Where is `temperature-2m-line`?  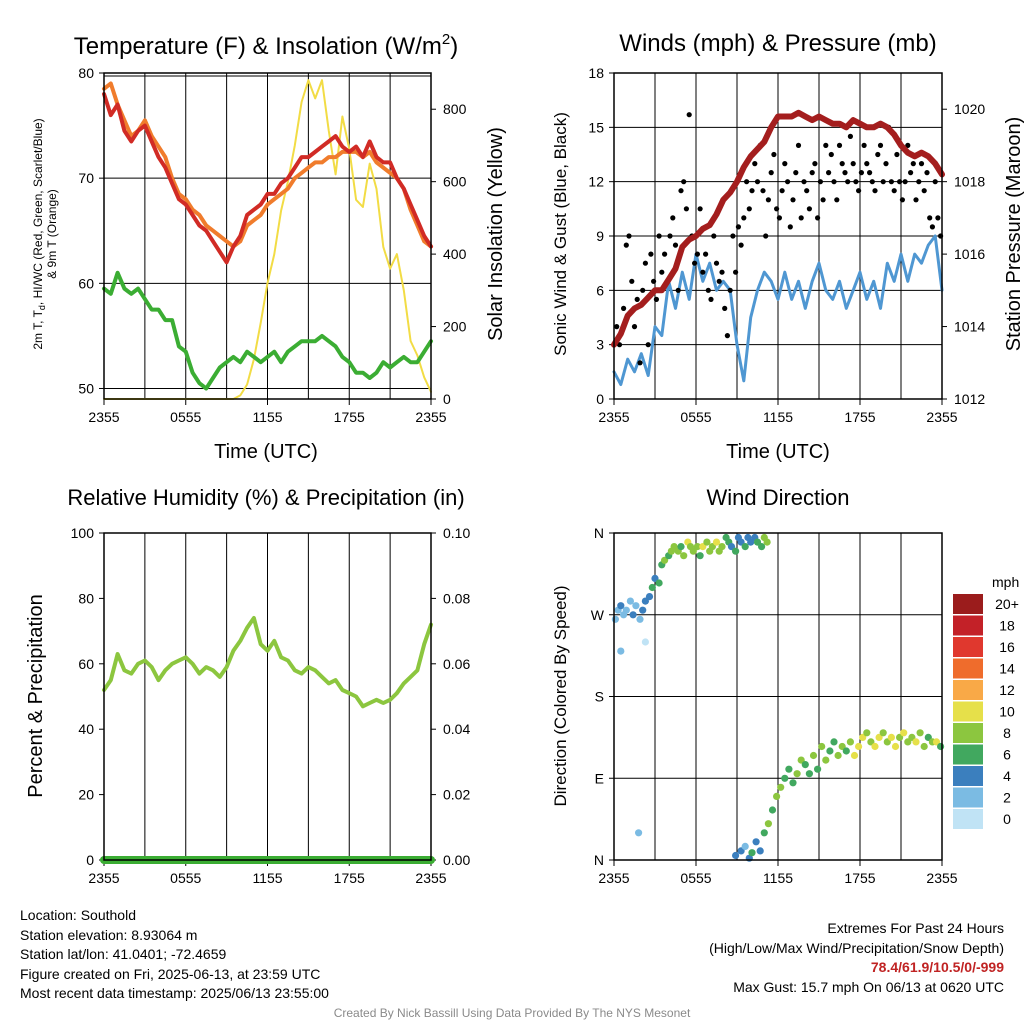
temperature-2m-line is located at coordinates (267, 178).